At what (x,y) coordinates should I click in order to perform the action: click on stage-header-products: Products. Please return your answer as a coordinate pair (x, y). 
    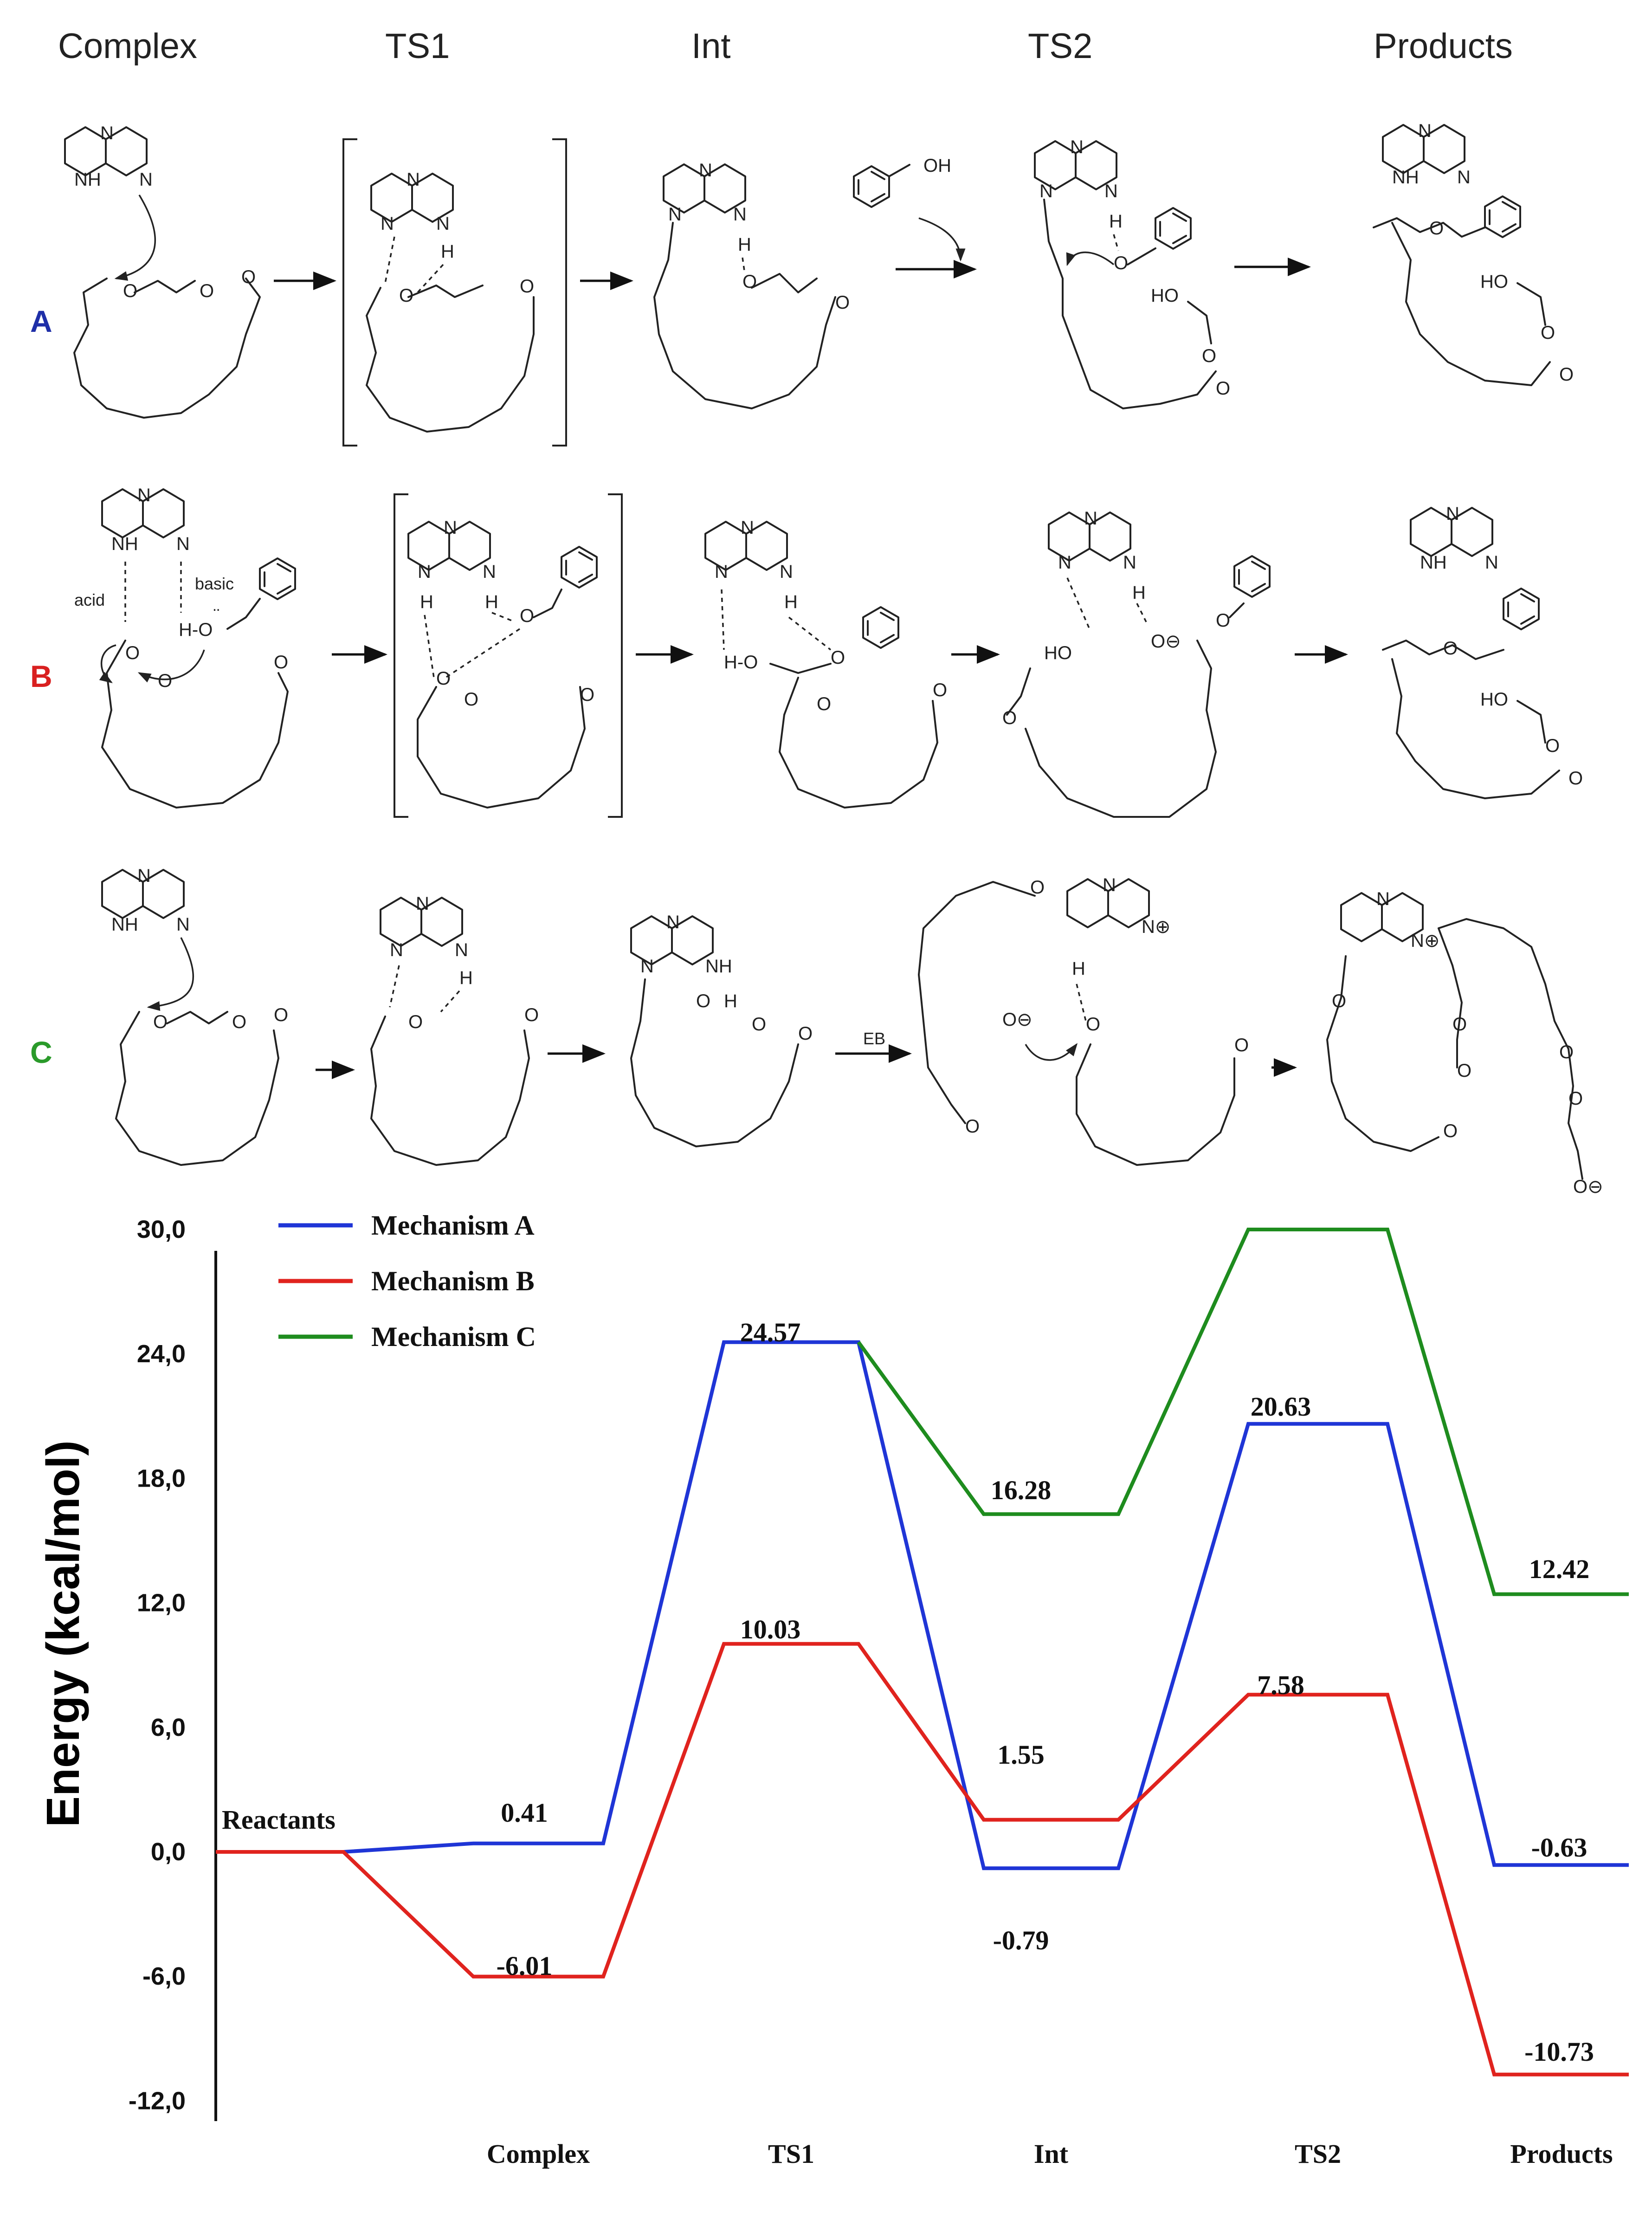
    Looking at the image, I should click on (1443, 46).